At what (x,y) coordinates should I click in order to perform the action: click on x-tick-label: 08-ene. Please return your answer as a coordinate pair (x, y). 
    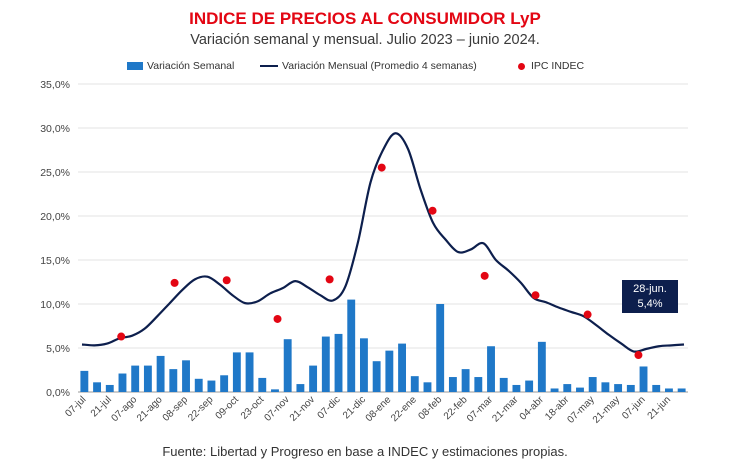
    Looking at the image, I should click on (379, 409).